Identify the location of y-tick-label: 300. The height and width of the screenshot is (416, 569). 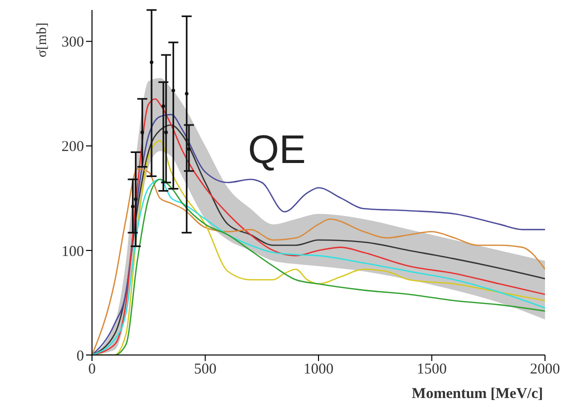
(73, 42).